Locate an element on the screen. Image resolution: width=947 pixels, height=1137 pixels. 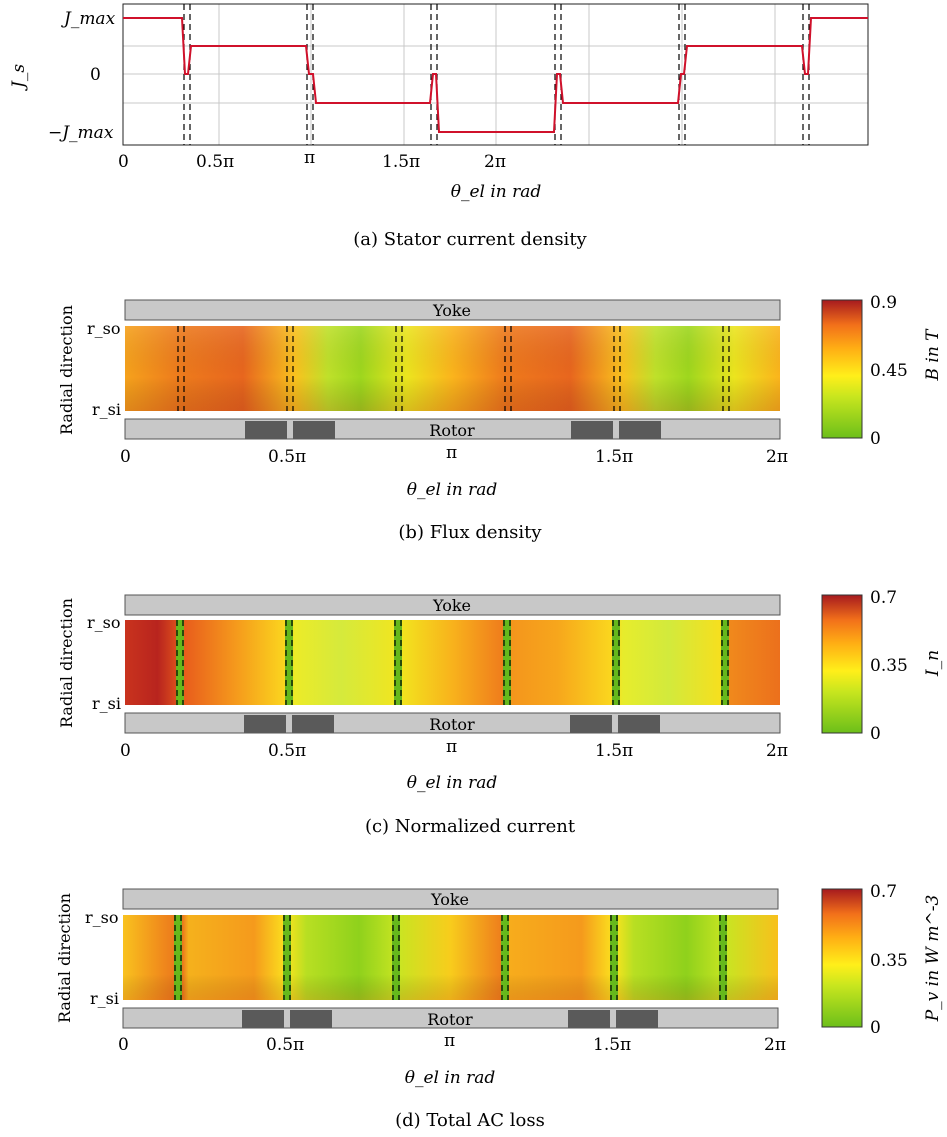
panel-d-rotor is located at coordinates (450, 1018).